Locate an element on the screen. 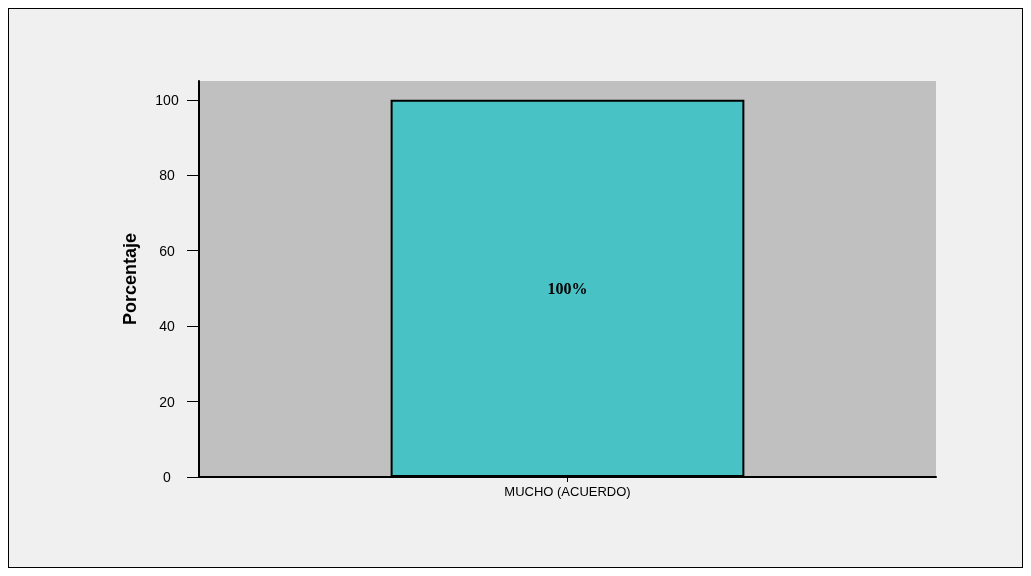  data-label: 100% is located at coordinates (567, 288).